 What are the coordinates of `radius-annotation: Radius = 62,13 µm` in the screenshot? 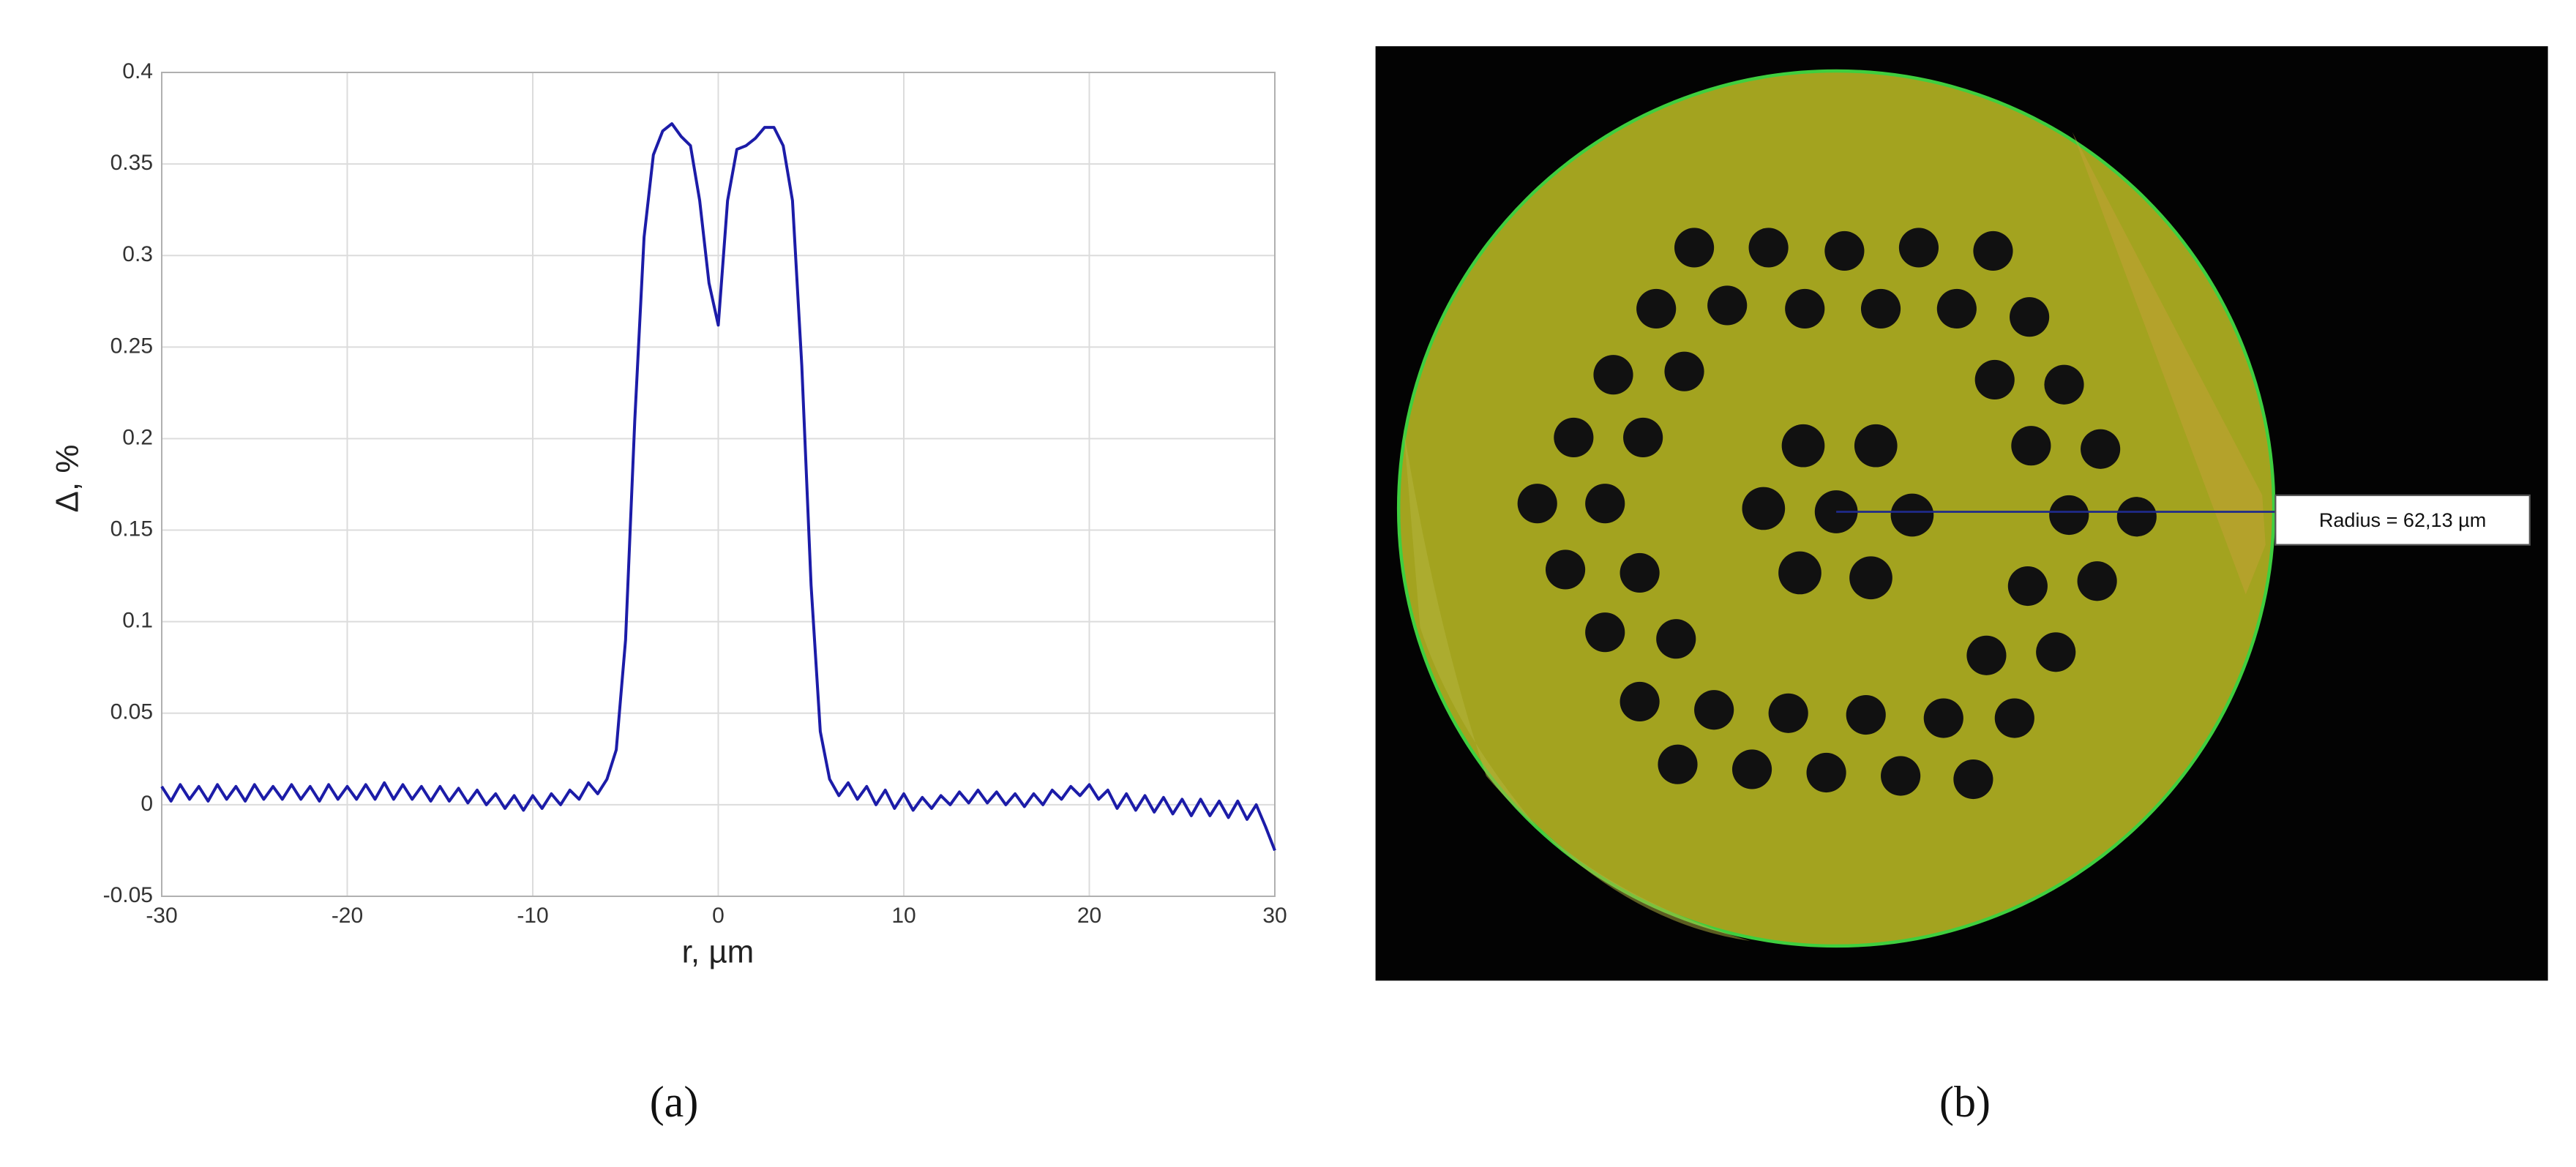 It's located at (2402, 520).